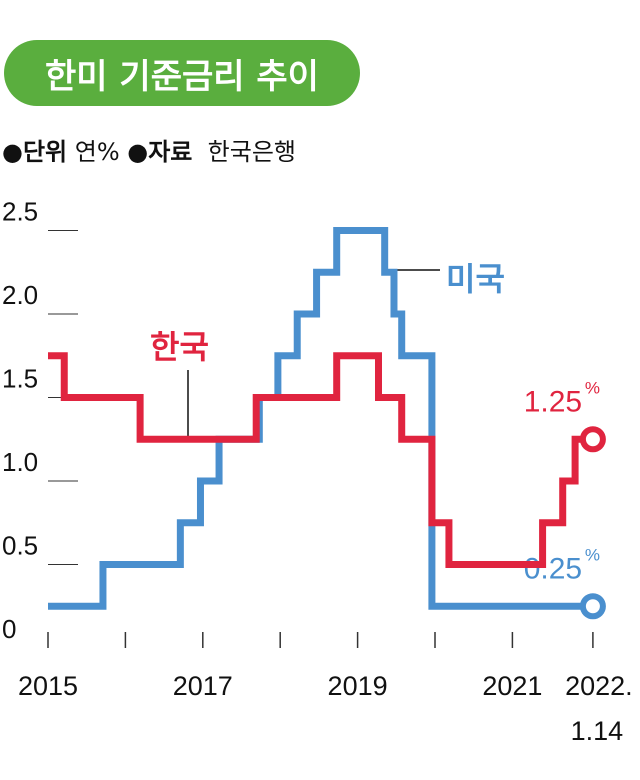  I want to click on chart-meta: ●단위 연% ●자료 한국은행, so click(149, 149).